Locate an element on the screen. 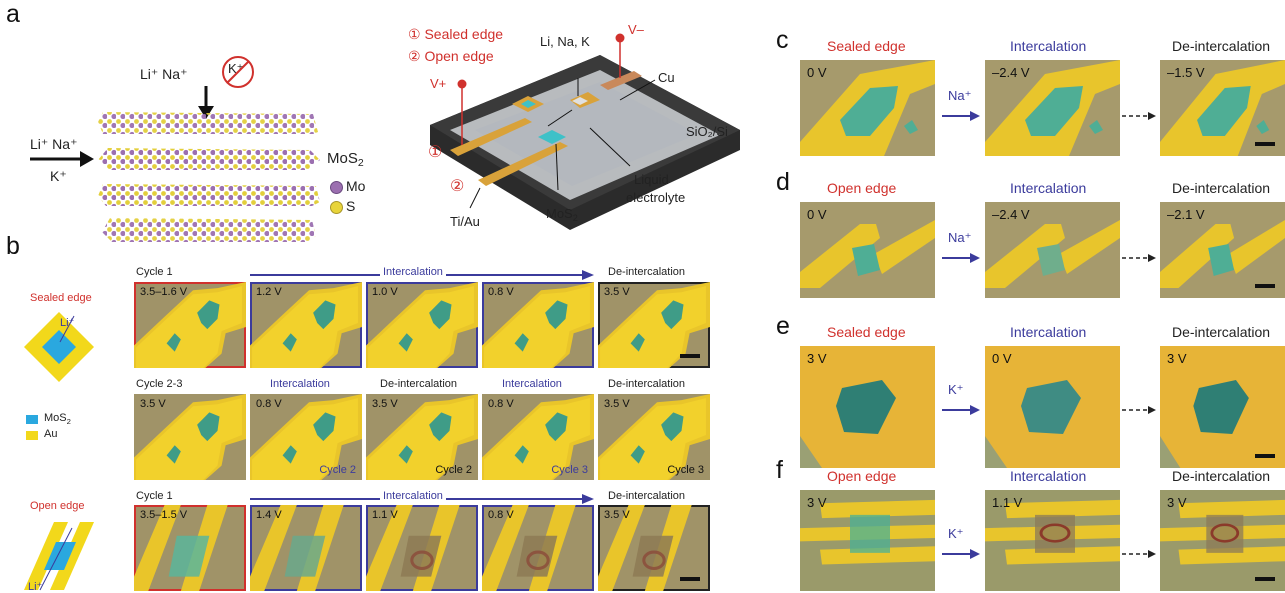 The height and width of the screenshot is (593, 1285). micrograph-row1-4: 0.8 V is located at coordinates (538, 325).